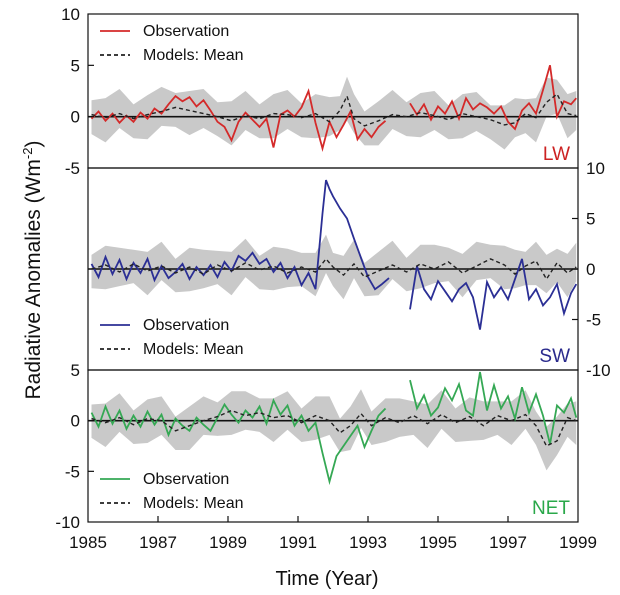 This screenshot has width=620, height=595. What do you see at coordinates (186, 325) in the screenshot?
I see `panel-sw-legend-label-0: Observation` at bounding box center [186, 325].